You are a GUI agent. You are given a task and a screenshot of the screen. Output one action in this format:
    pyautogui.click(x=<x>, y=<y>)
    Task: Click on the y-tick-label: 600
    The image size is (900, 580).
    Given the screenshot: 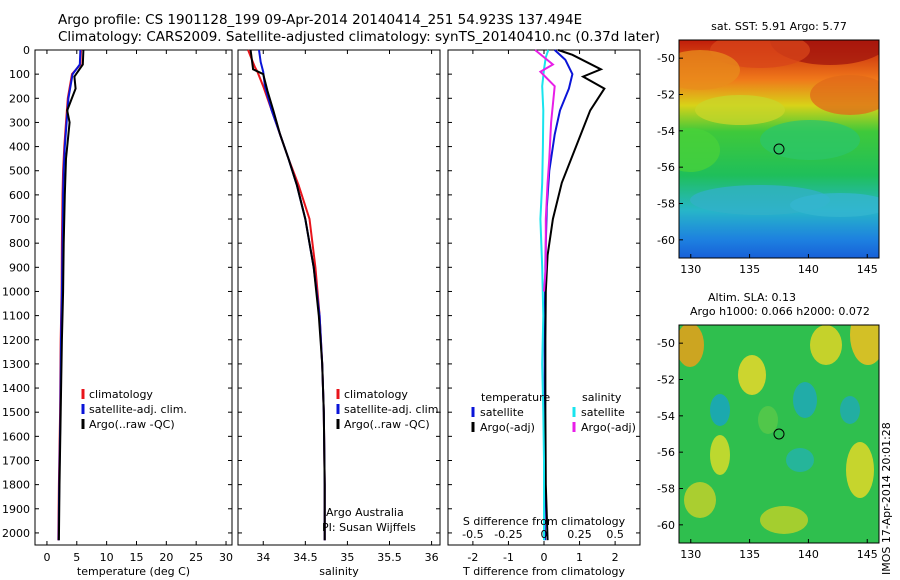 What is the action you would take?
    pyautogui.click(x=19, y=195)
    